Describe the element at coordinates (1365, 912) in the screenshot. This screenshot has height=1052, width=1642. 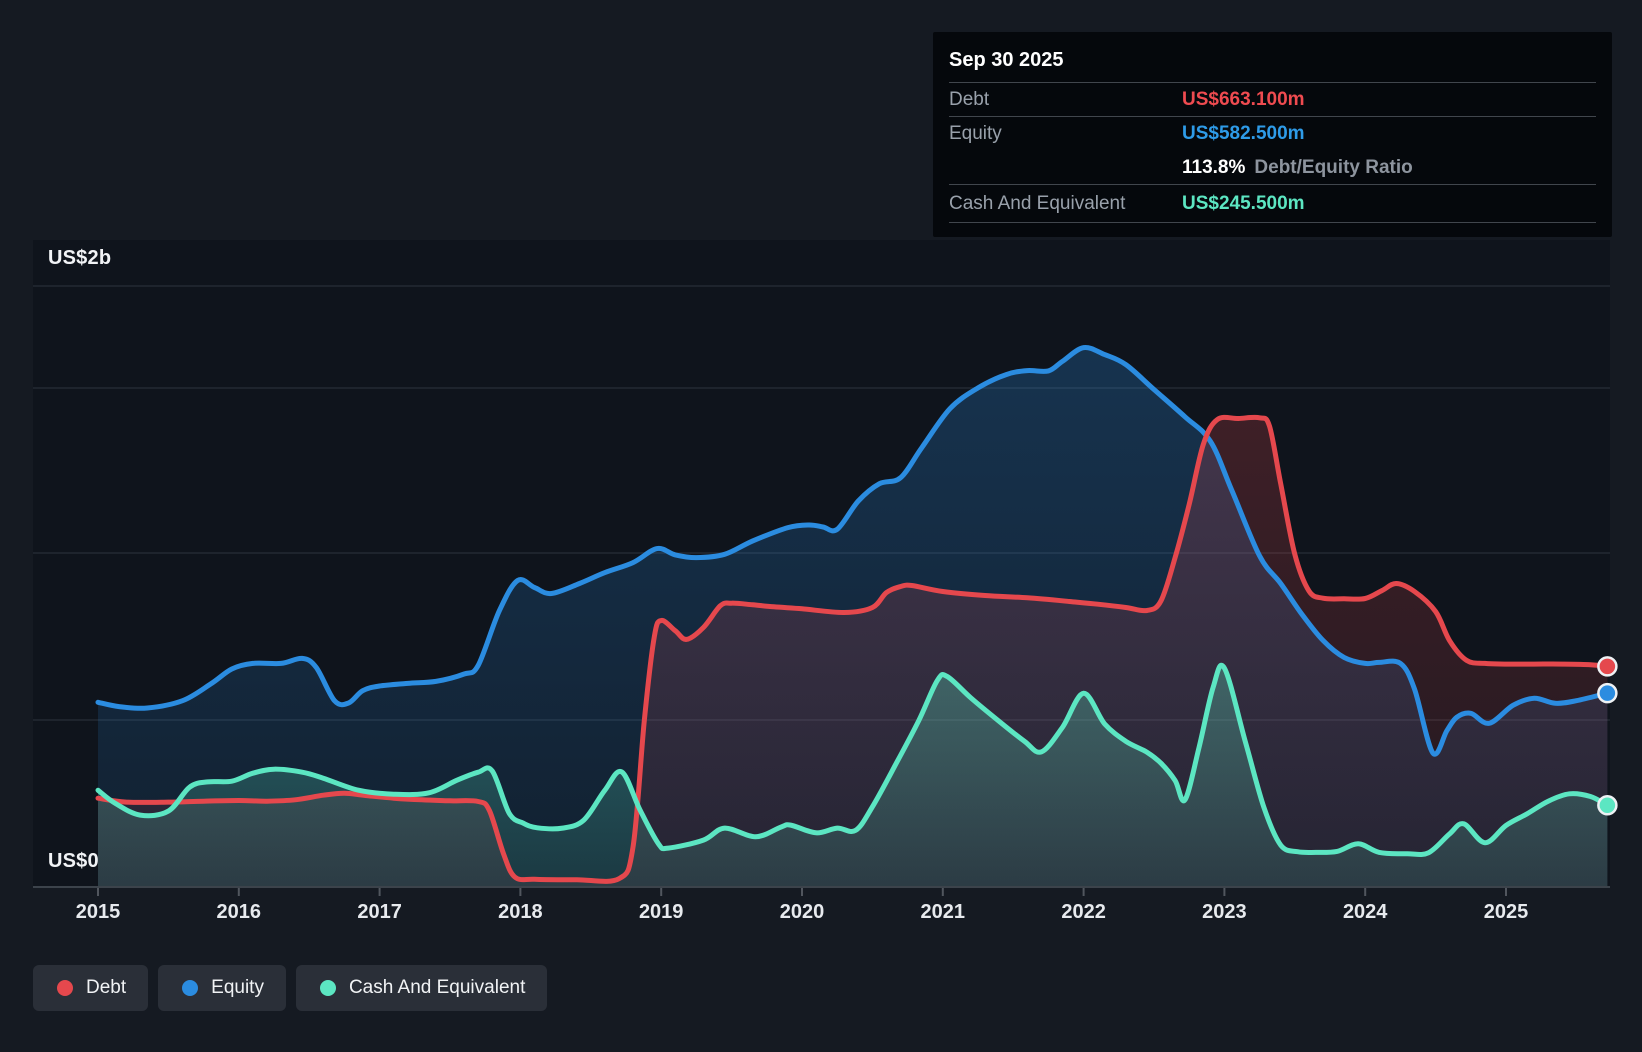
I see `x-axis-label-2024: 2024` at that location.